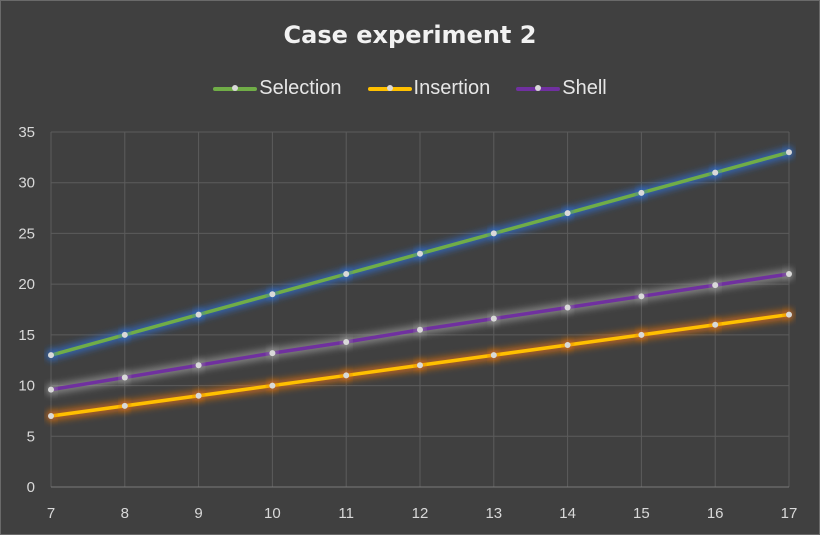 Image resolution: width=820 pixels, height=535 pixels. Describe the element at coordinates (26, 284) in the screenshot. I see `y-tick-label: 20` at that location.